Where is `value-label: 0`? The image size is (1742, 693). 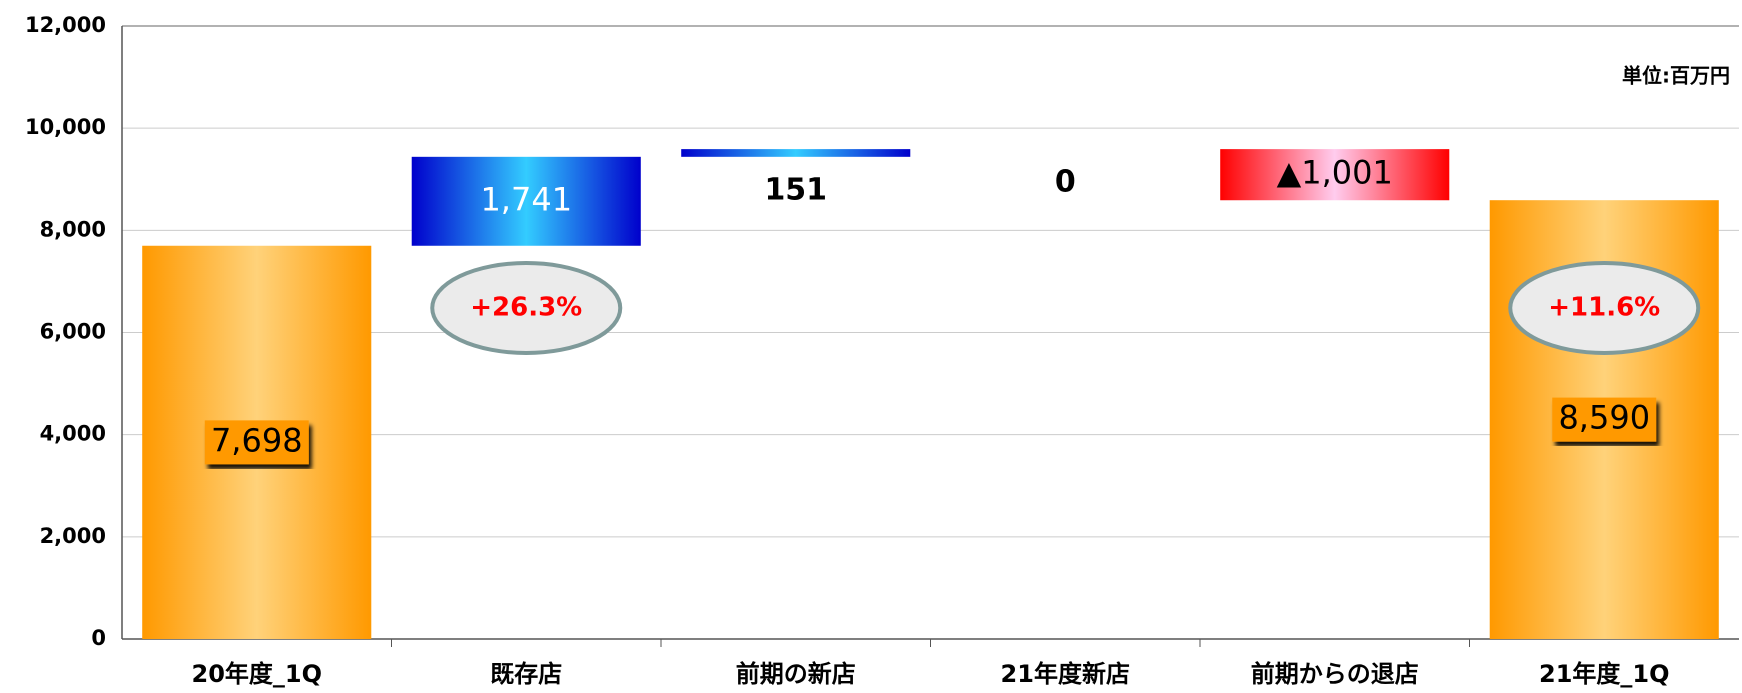
value-label: 0 is located at coordinates (1065, 182).